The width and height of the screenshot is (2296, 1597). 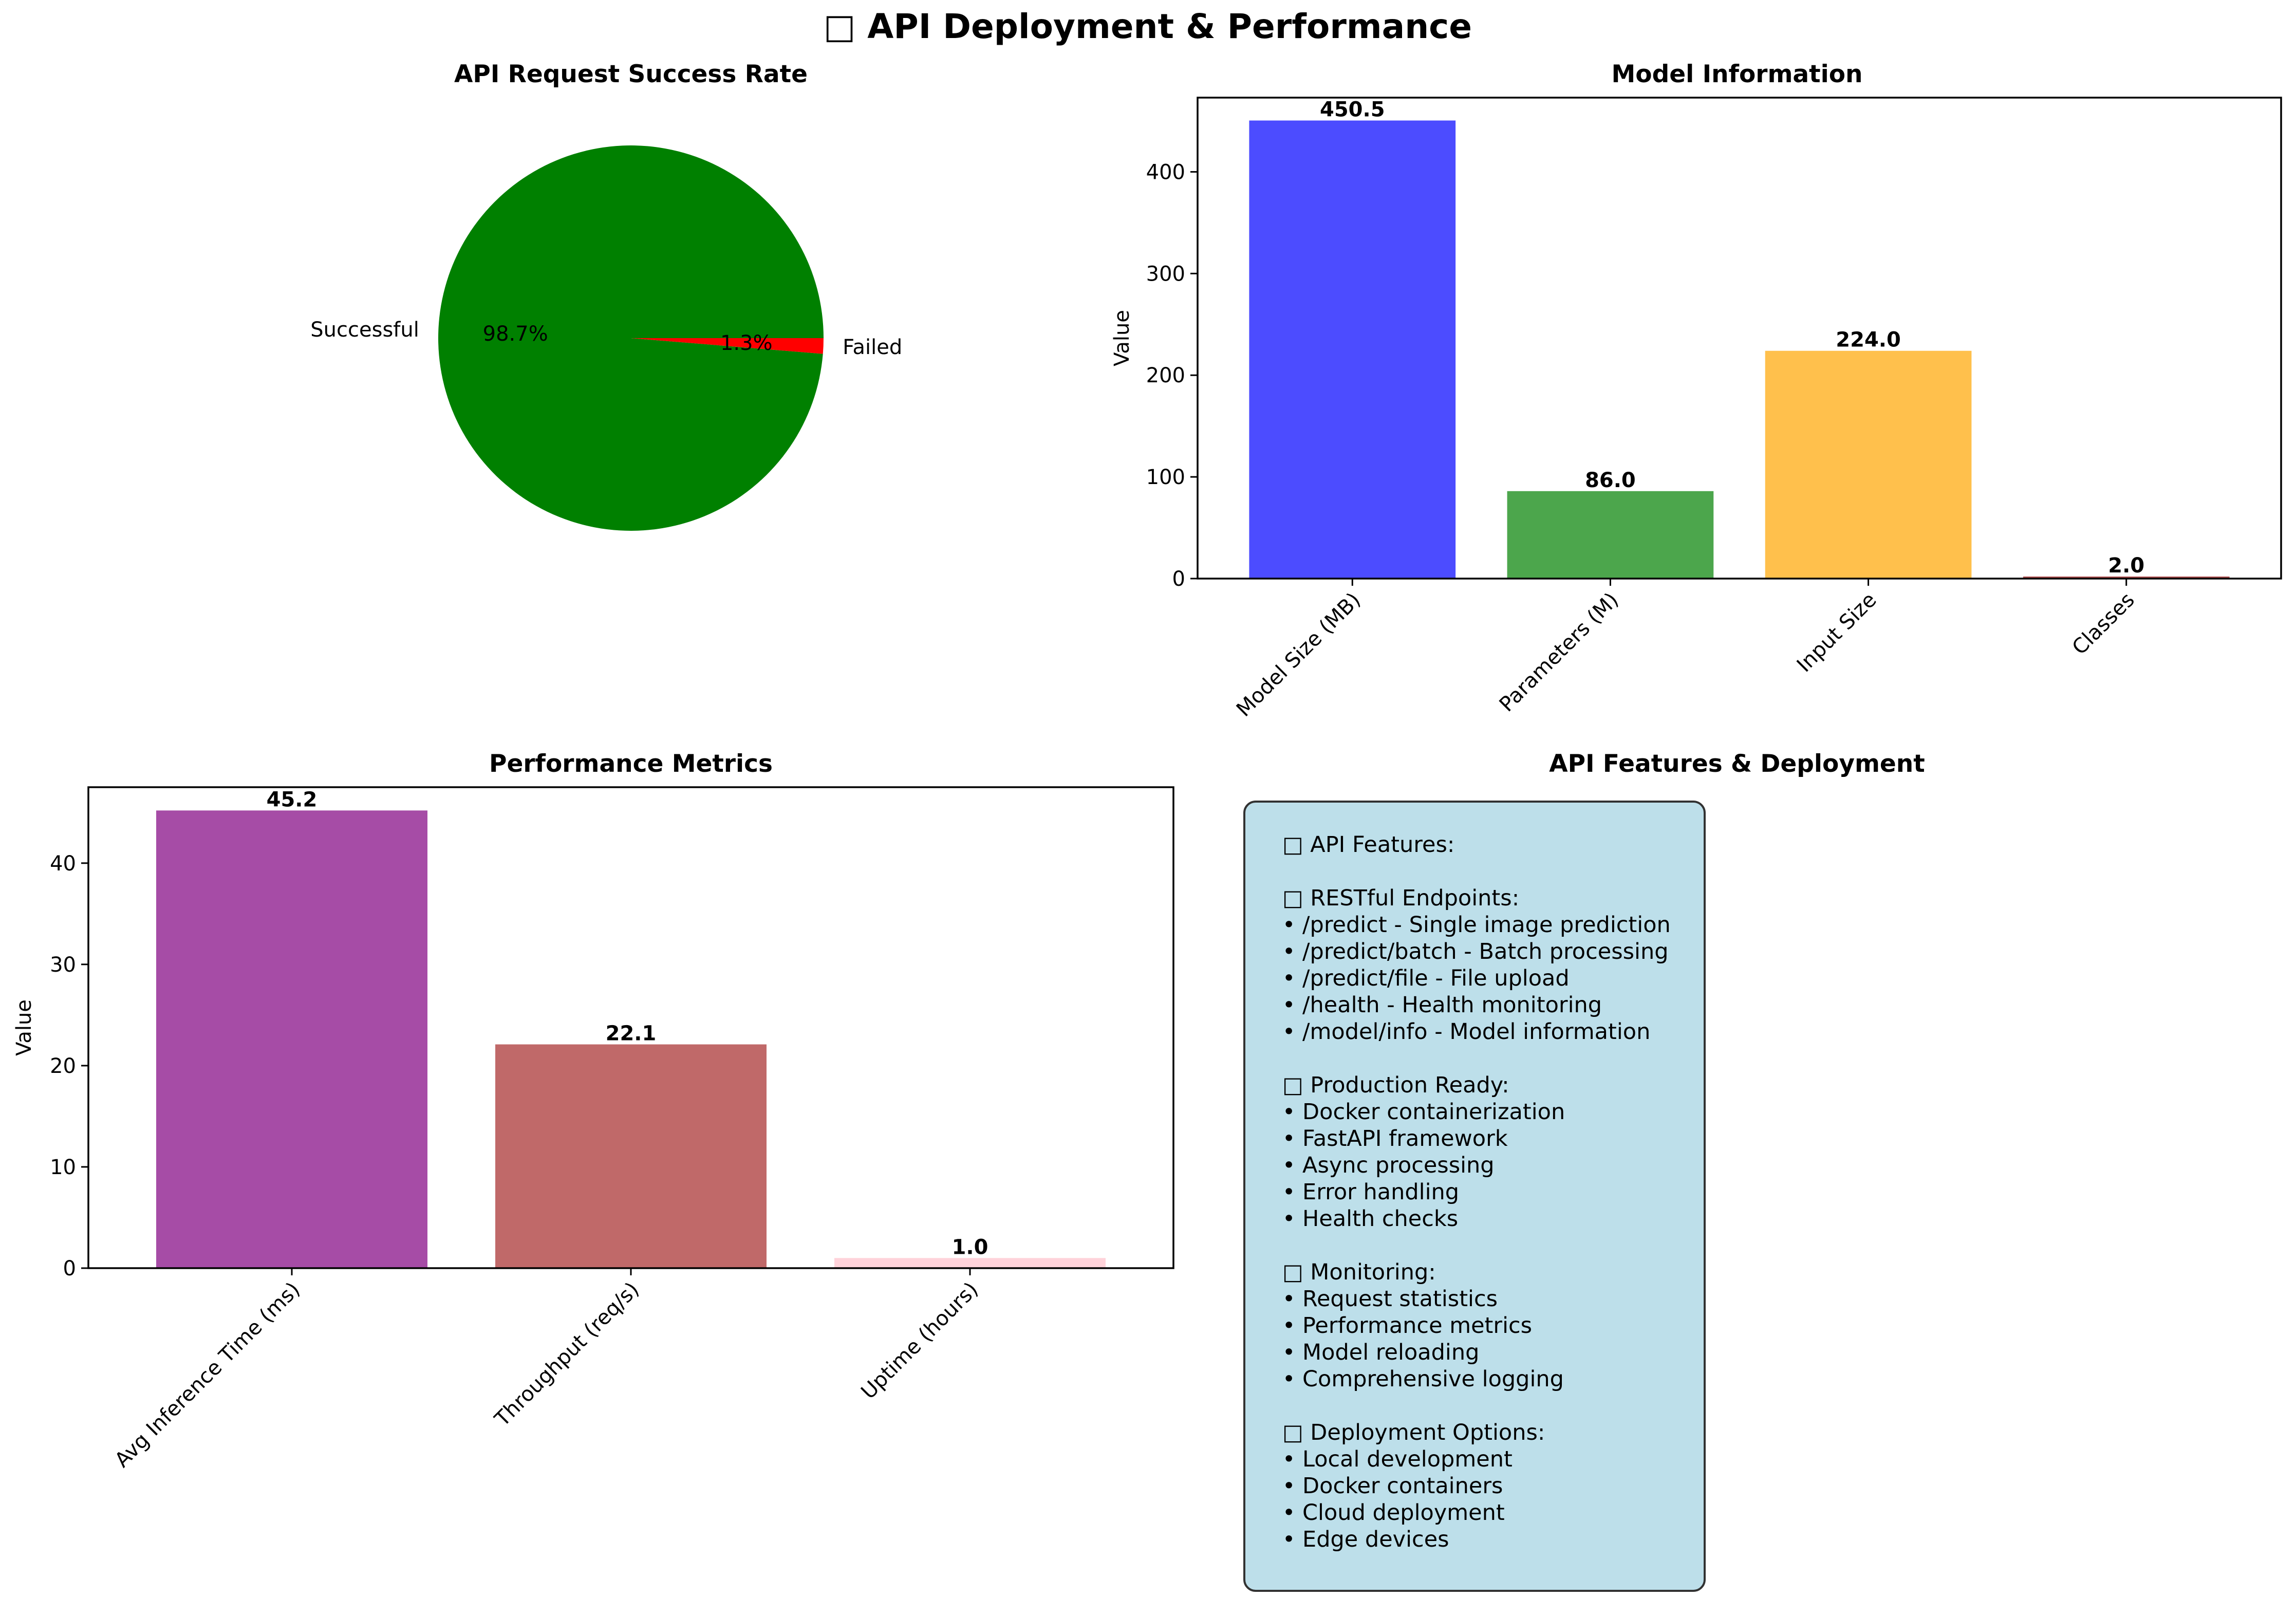 I want to click on features-line: • Docker containerization, so click(x=1424, y=1112).